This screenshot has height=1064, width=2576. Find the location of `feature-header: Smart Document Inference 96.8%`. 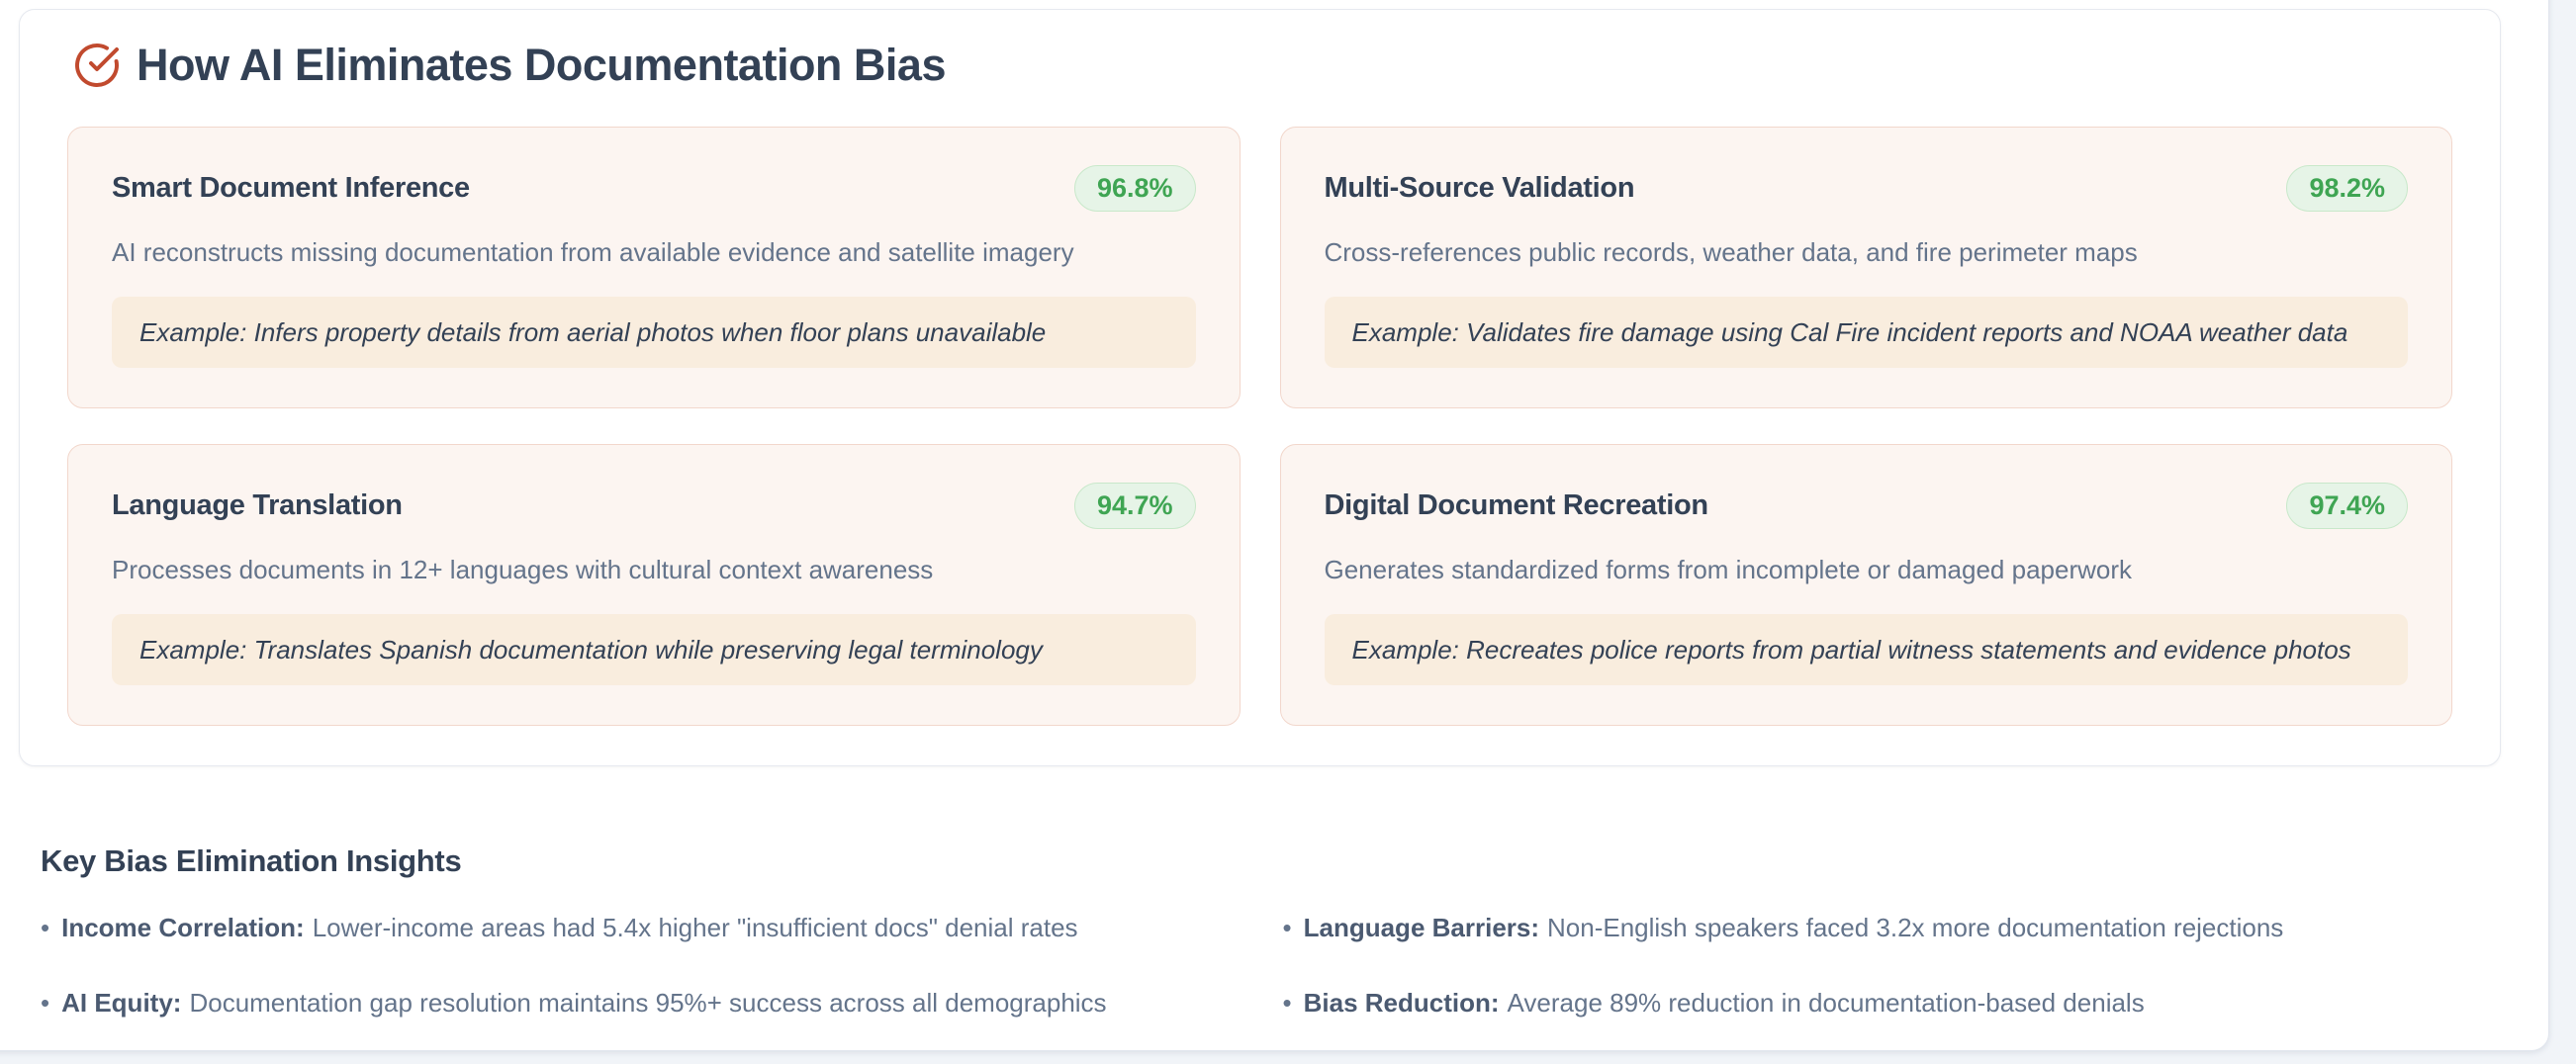

feature-header: Smart Document Inference 96.8% is located at coordinates (654, 188).